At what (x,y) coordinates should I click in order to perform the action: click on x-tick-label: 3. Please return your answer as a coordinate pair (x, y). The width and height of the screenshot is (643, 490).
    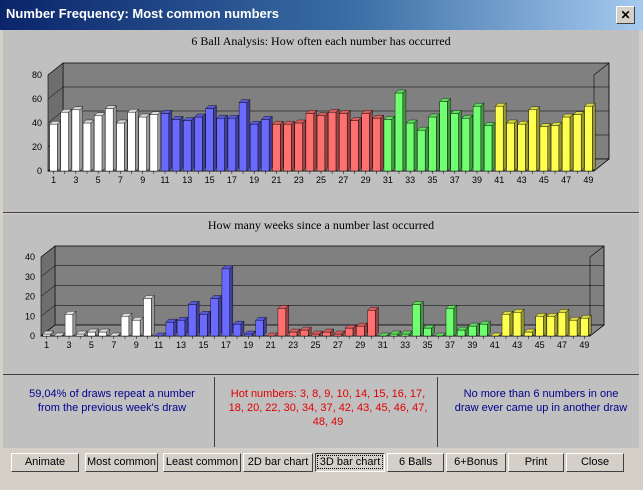
    Looking at the image, I should click on (69, 345).